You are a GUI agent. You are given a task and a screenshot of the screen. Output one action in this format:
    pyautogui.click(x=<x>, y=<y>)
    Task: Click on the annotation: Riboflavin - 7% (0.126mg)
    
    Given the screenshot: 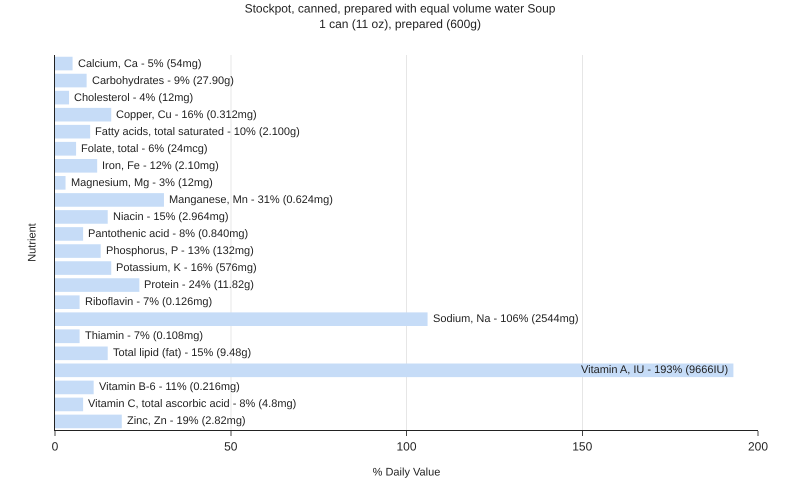 What is the action you would take?
    pyautogui.click(x=148, y=302)
    